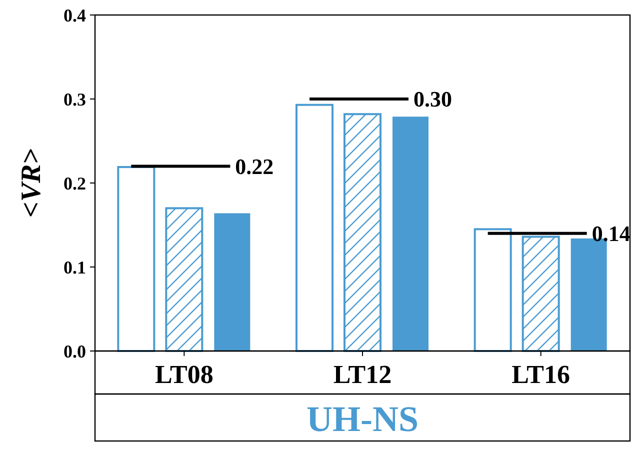 This screenshot has height=450, width=641. Describe the element at coordinates (541, 374) in the screenshot. I see `x-tick-label: LT16` at that location.